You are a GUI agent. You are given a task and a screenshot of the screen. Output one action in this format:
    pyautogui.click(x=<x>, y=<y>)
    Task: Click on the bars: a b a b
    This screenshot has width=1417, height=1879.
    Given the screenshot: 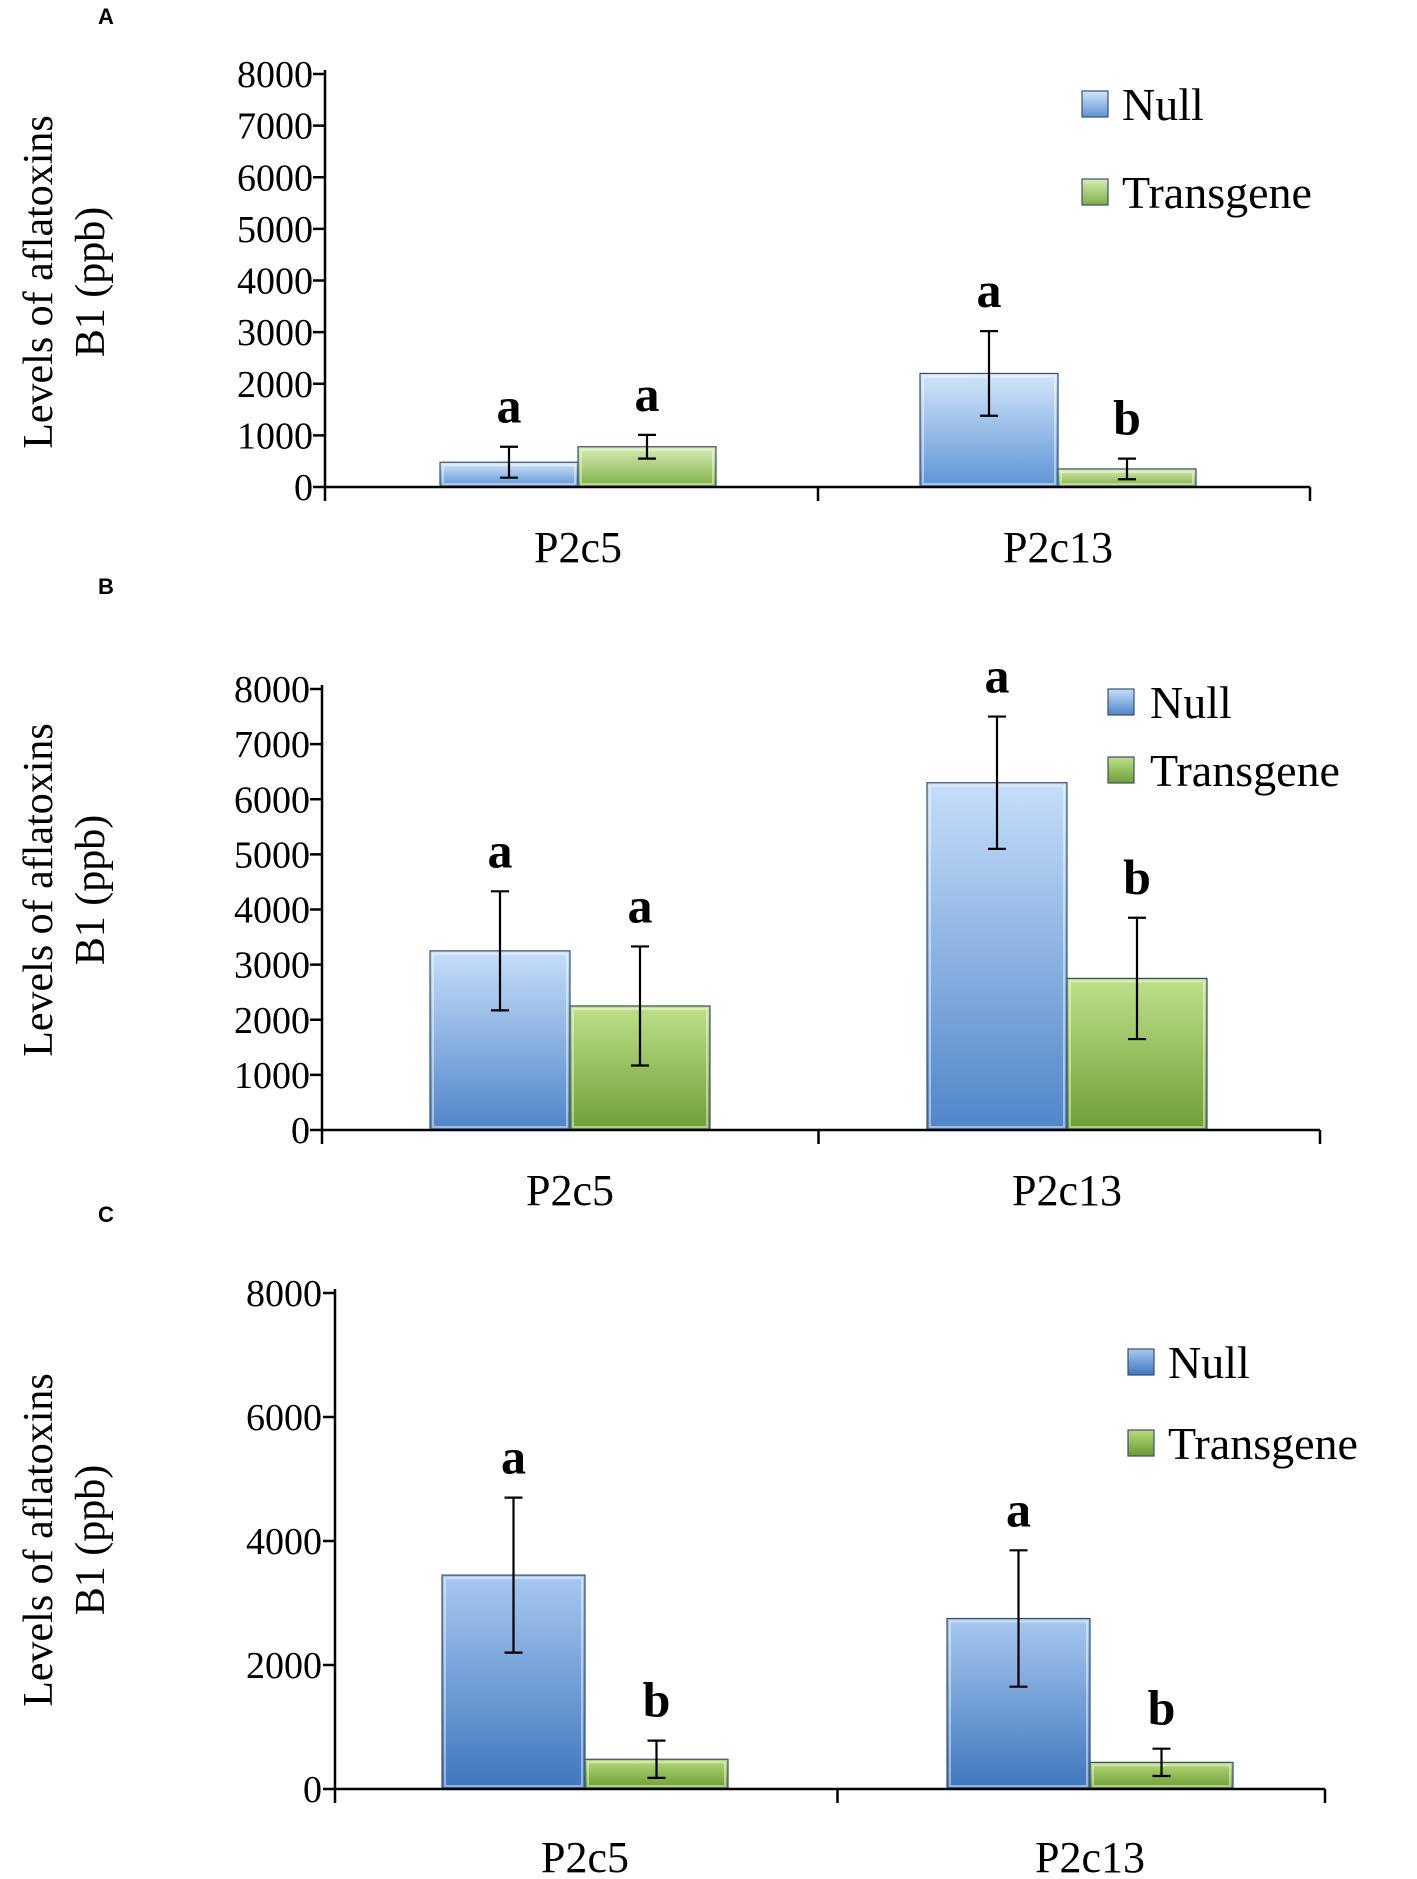 What is the action you would take?
    pyautogui.click(x=837, y=1609)
    